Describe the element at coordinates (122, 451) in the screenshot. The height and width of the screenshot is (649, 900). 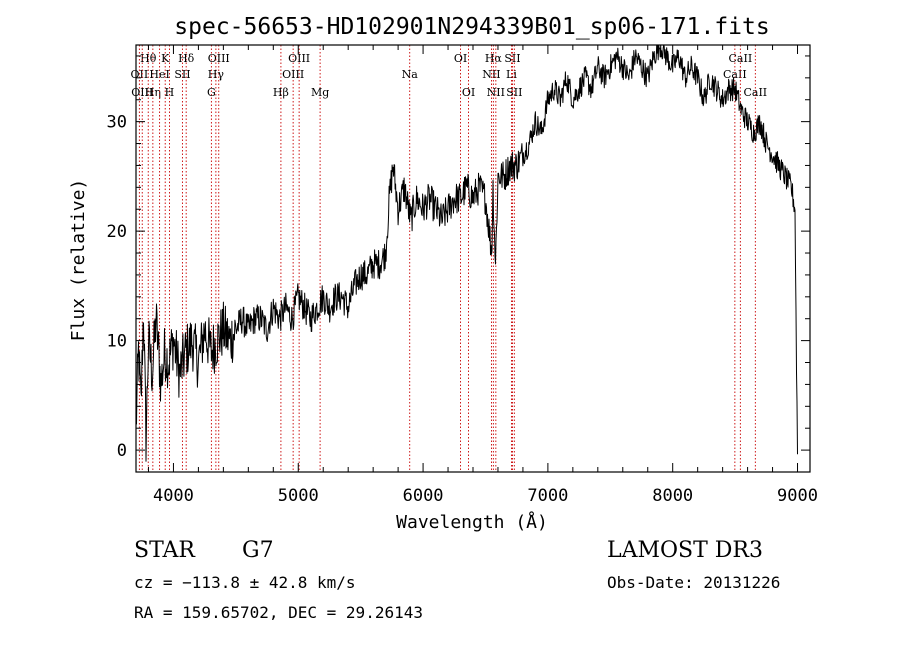
I see `y-tick-label: 0` at that location.